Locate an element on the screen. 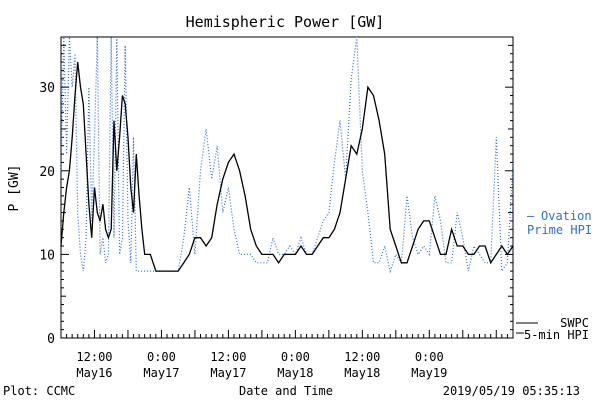 This screenshot has height=400, width=600. y-tick-label: 20 is located at coordinates (47, 172).